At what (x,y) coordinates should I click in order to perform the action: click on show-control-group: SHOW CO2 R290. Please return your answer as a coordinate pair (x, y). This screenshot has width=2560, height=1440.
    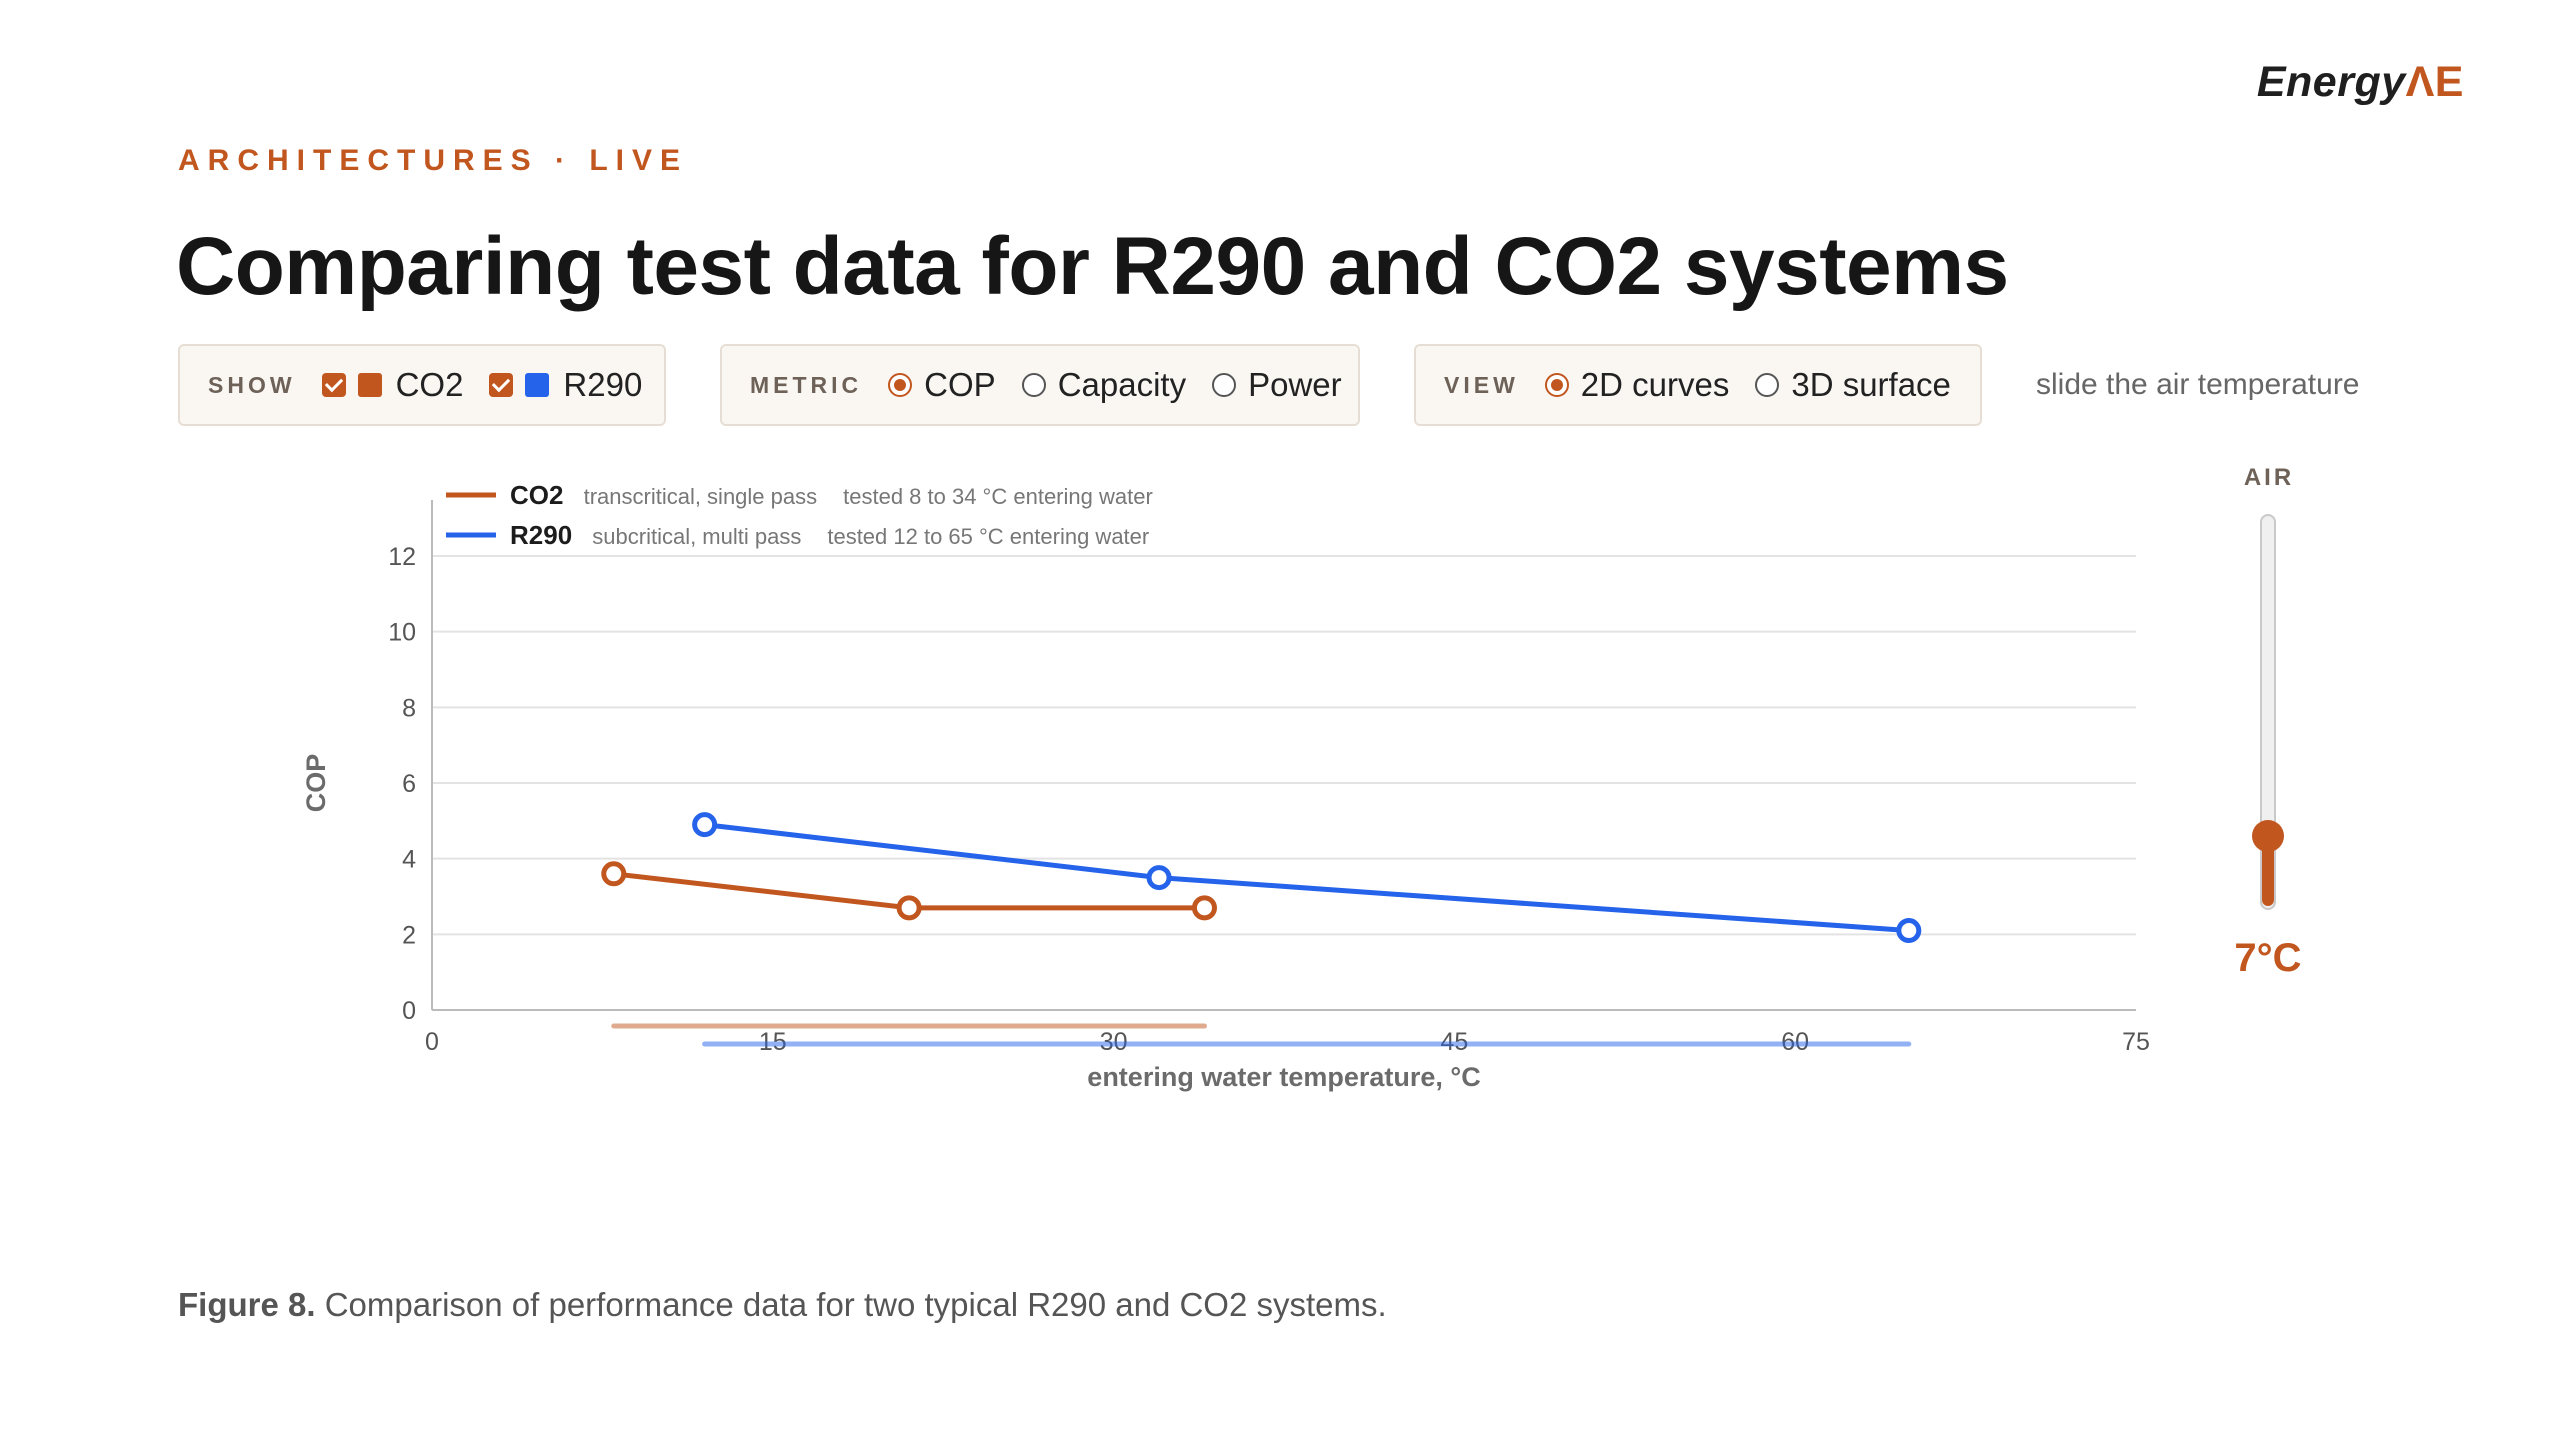
    Looking at the image, I should click on (422, 385).